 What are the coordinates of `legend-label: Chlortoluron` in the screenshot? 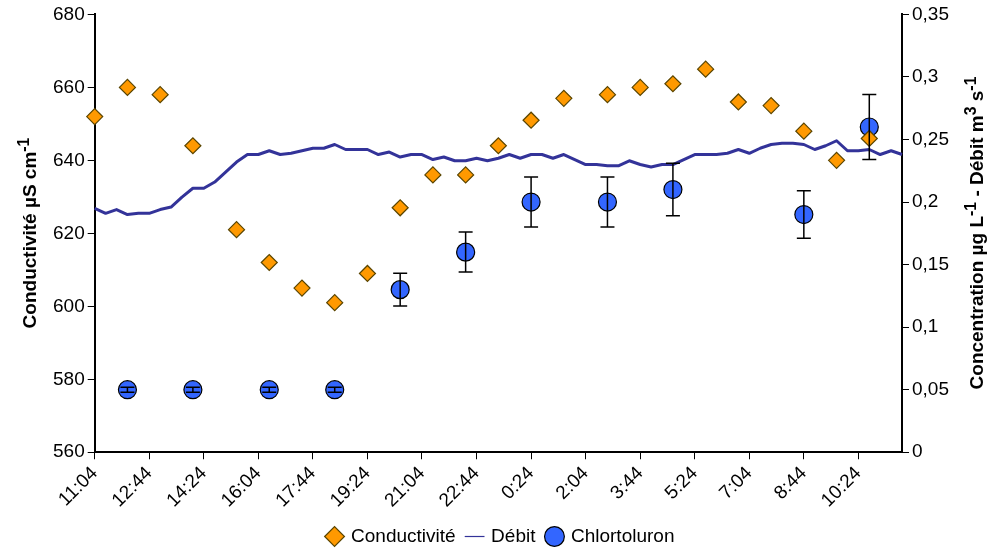 It's located at (622, 535).